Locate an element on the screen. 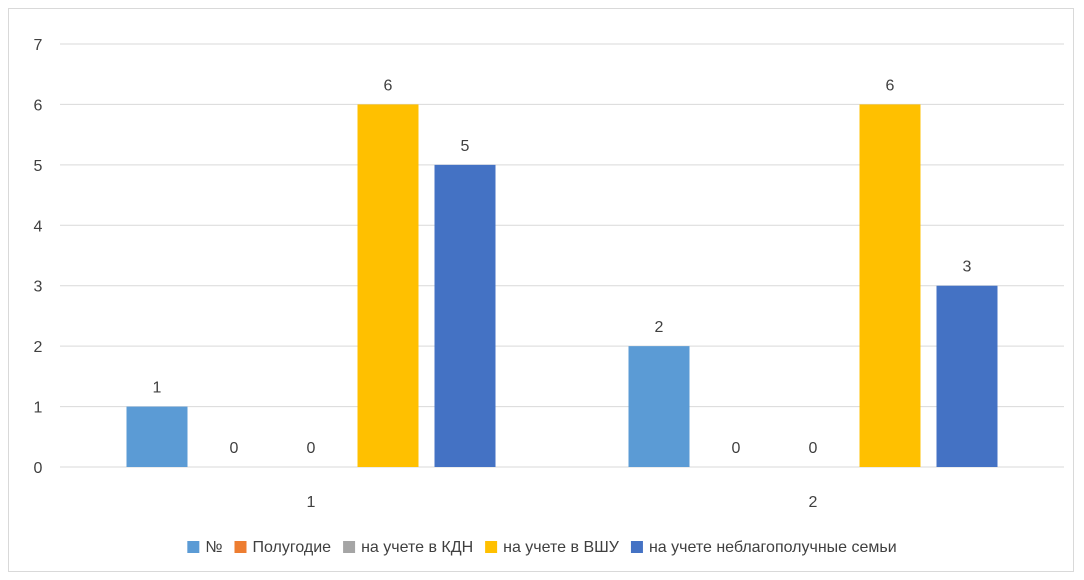  y-tick-label: 1 is located at coordinates (38, 408).